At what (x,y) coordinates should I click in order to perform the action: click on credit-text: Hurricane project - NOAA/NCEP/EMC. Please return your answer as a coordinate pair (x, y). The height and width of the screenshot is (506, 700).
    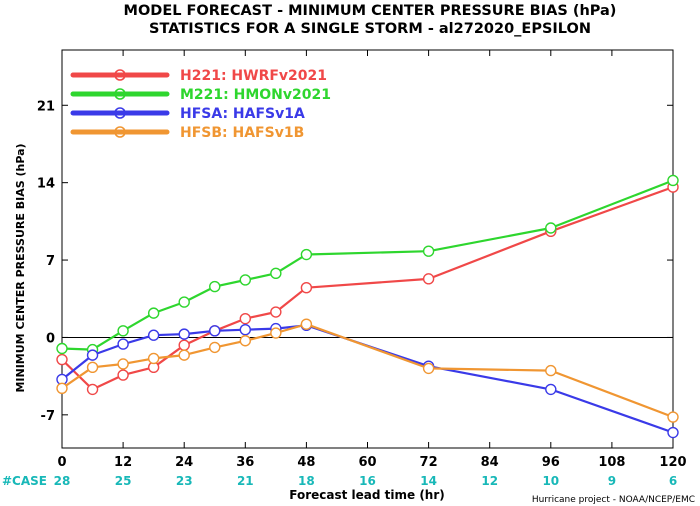
    Looking at the image, I should click on (613, 500).